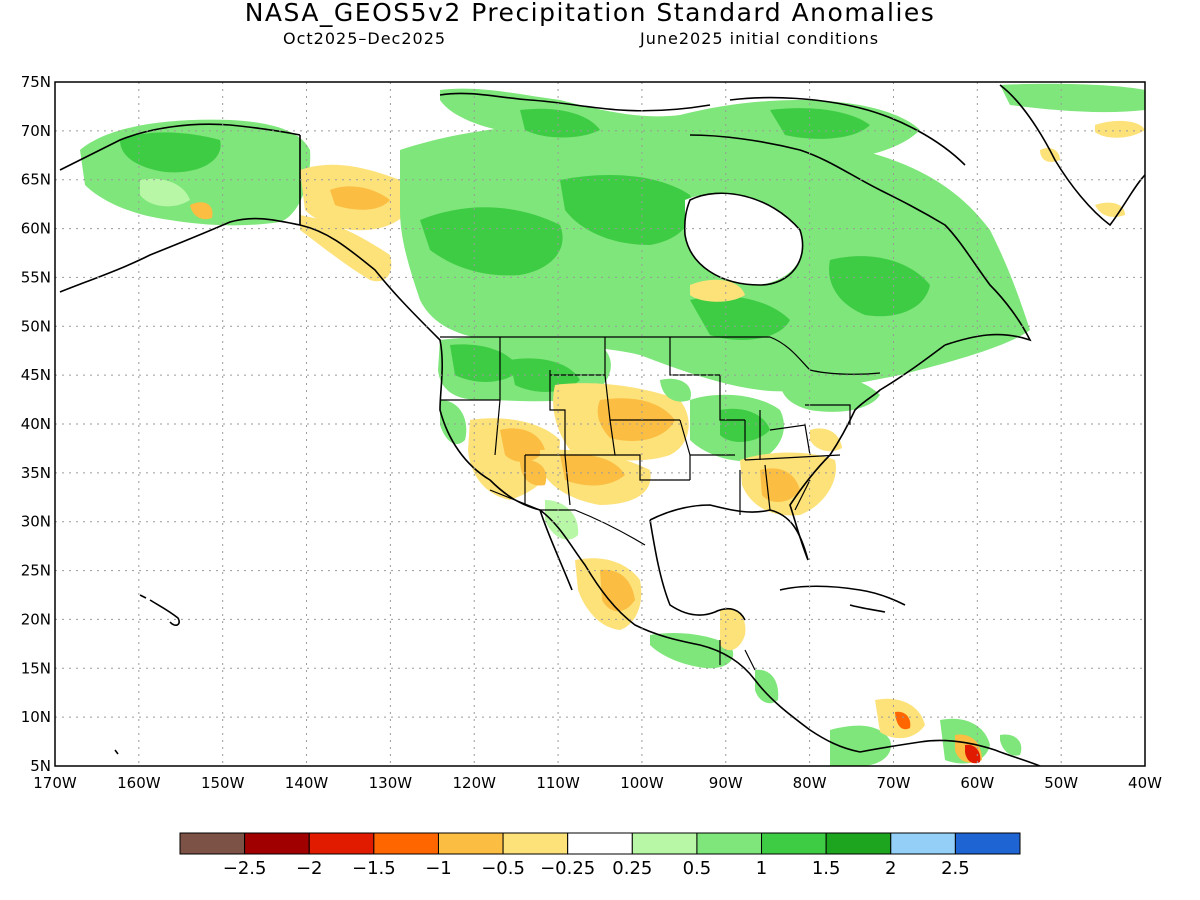 This screenshot has width=1200, height=900. Describe the element at coordinates (503, 868) in the screenshot. I see `colorbar-label: −0.5` at that location.